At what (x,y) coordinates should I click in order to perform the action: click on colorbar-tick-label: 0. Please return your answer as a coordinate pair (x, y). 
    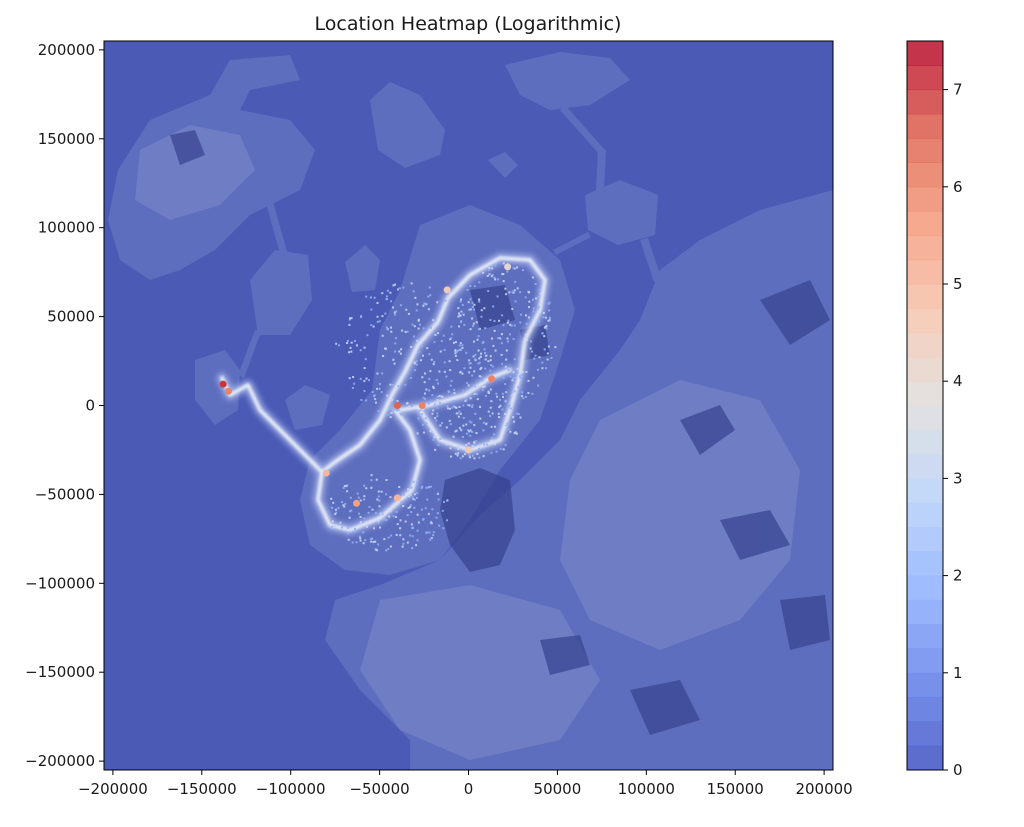
    Looking at the image, I should click on (958, 770).